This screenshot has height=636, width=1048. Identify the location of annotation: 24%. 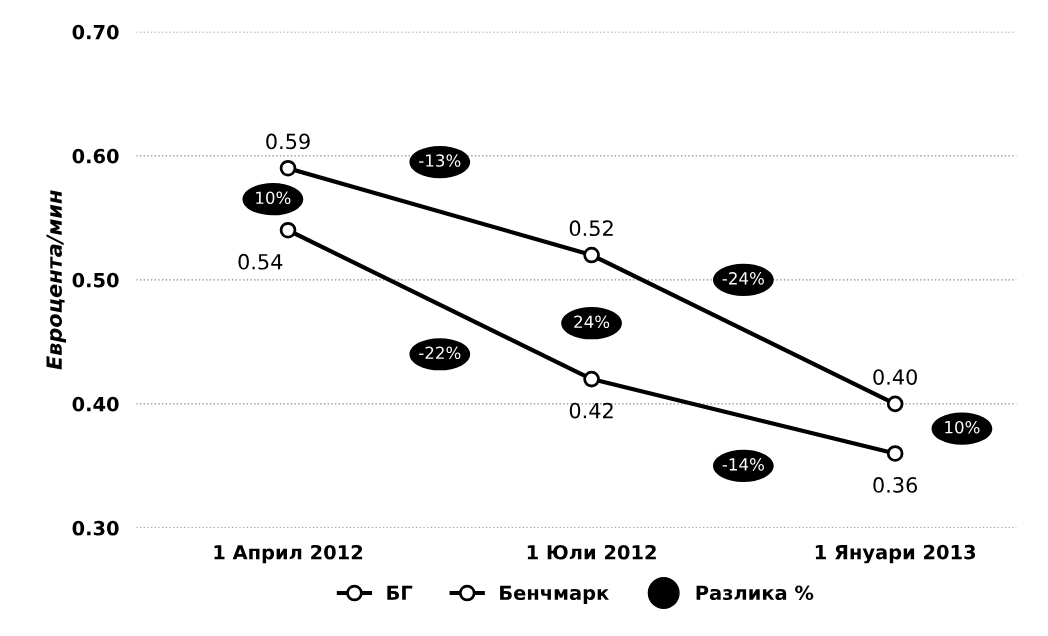
(592, 322).